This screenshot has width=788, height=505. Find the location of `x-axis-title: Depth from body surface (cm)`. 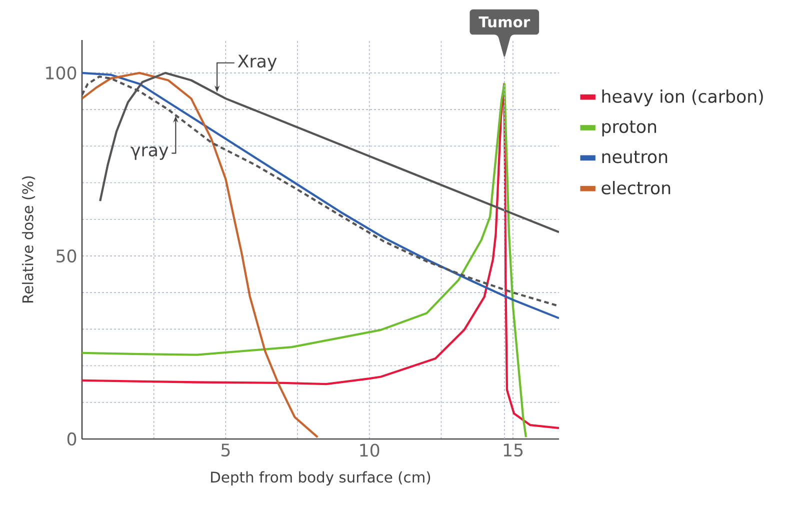

x-axis-title: Depth from body surface (cm) is located at coordinates (320, 478).